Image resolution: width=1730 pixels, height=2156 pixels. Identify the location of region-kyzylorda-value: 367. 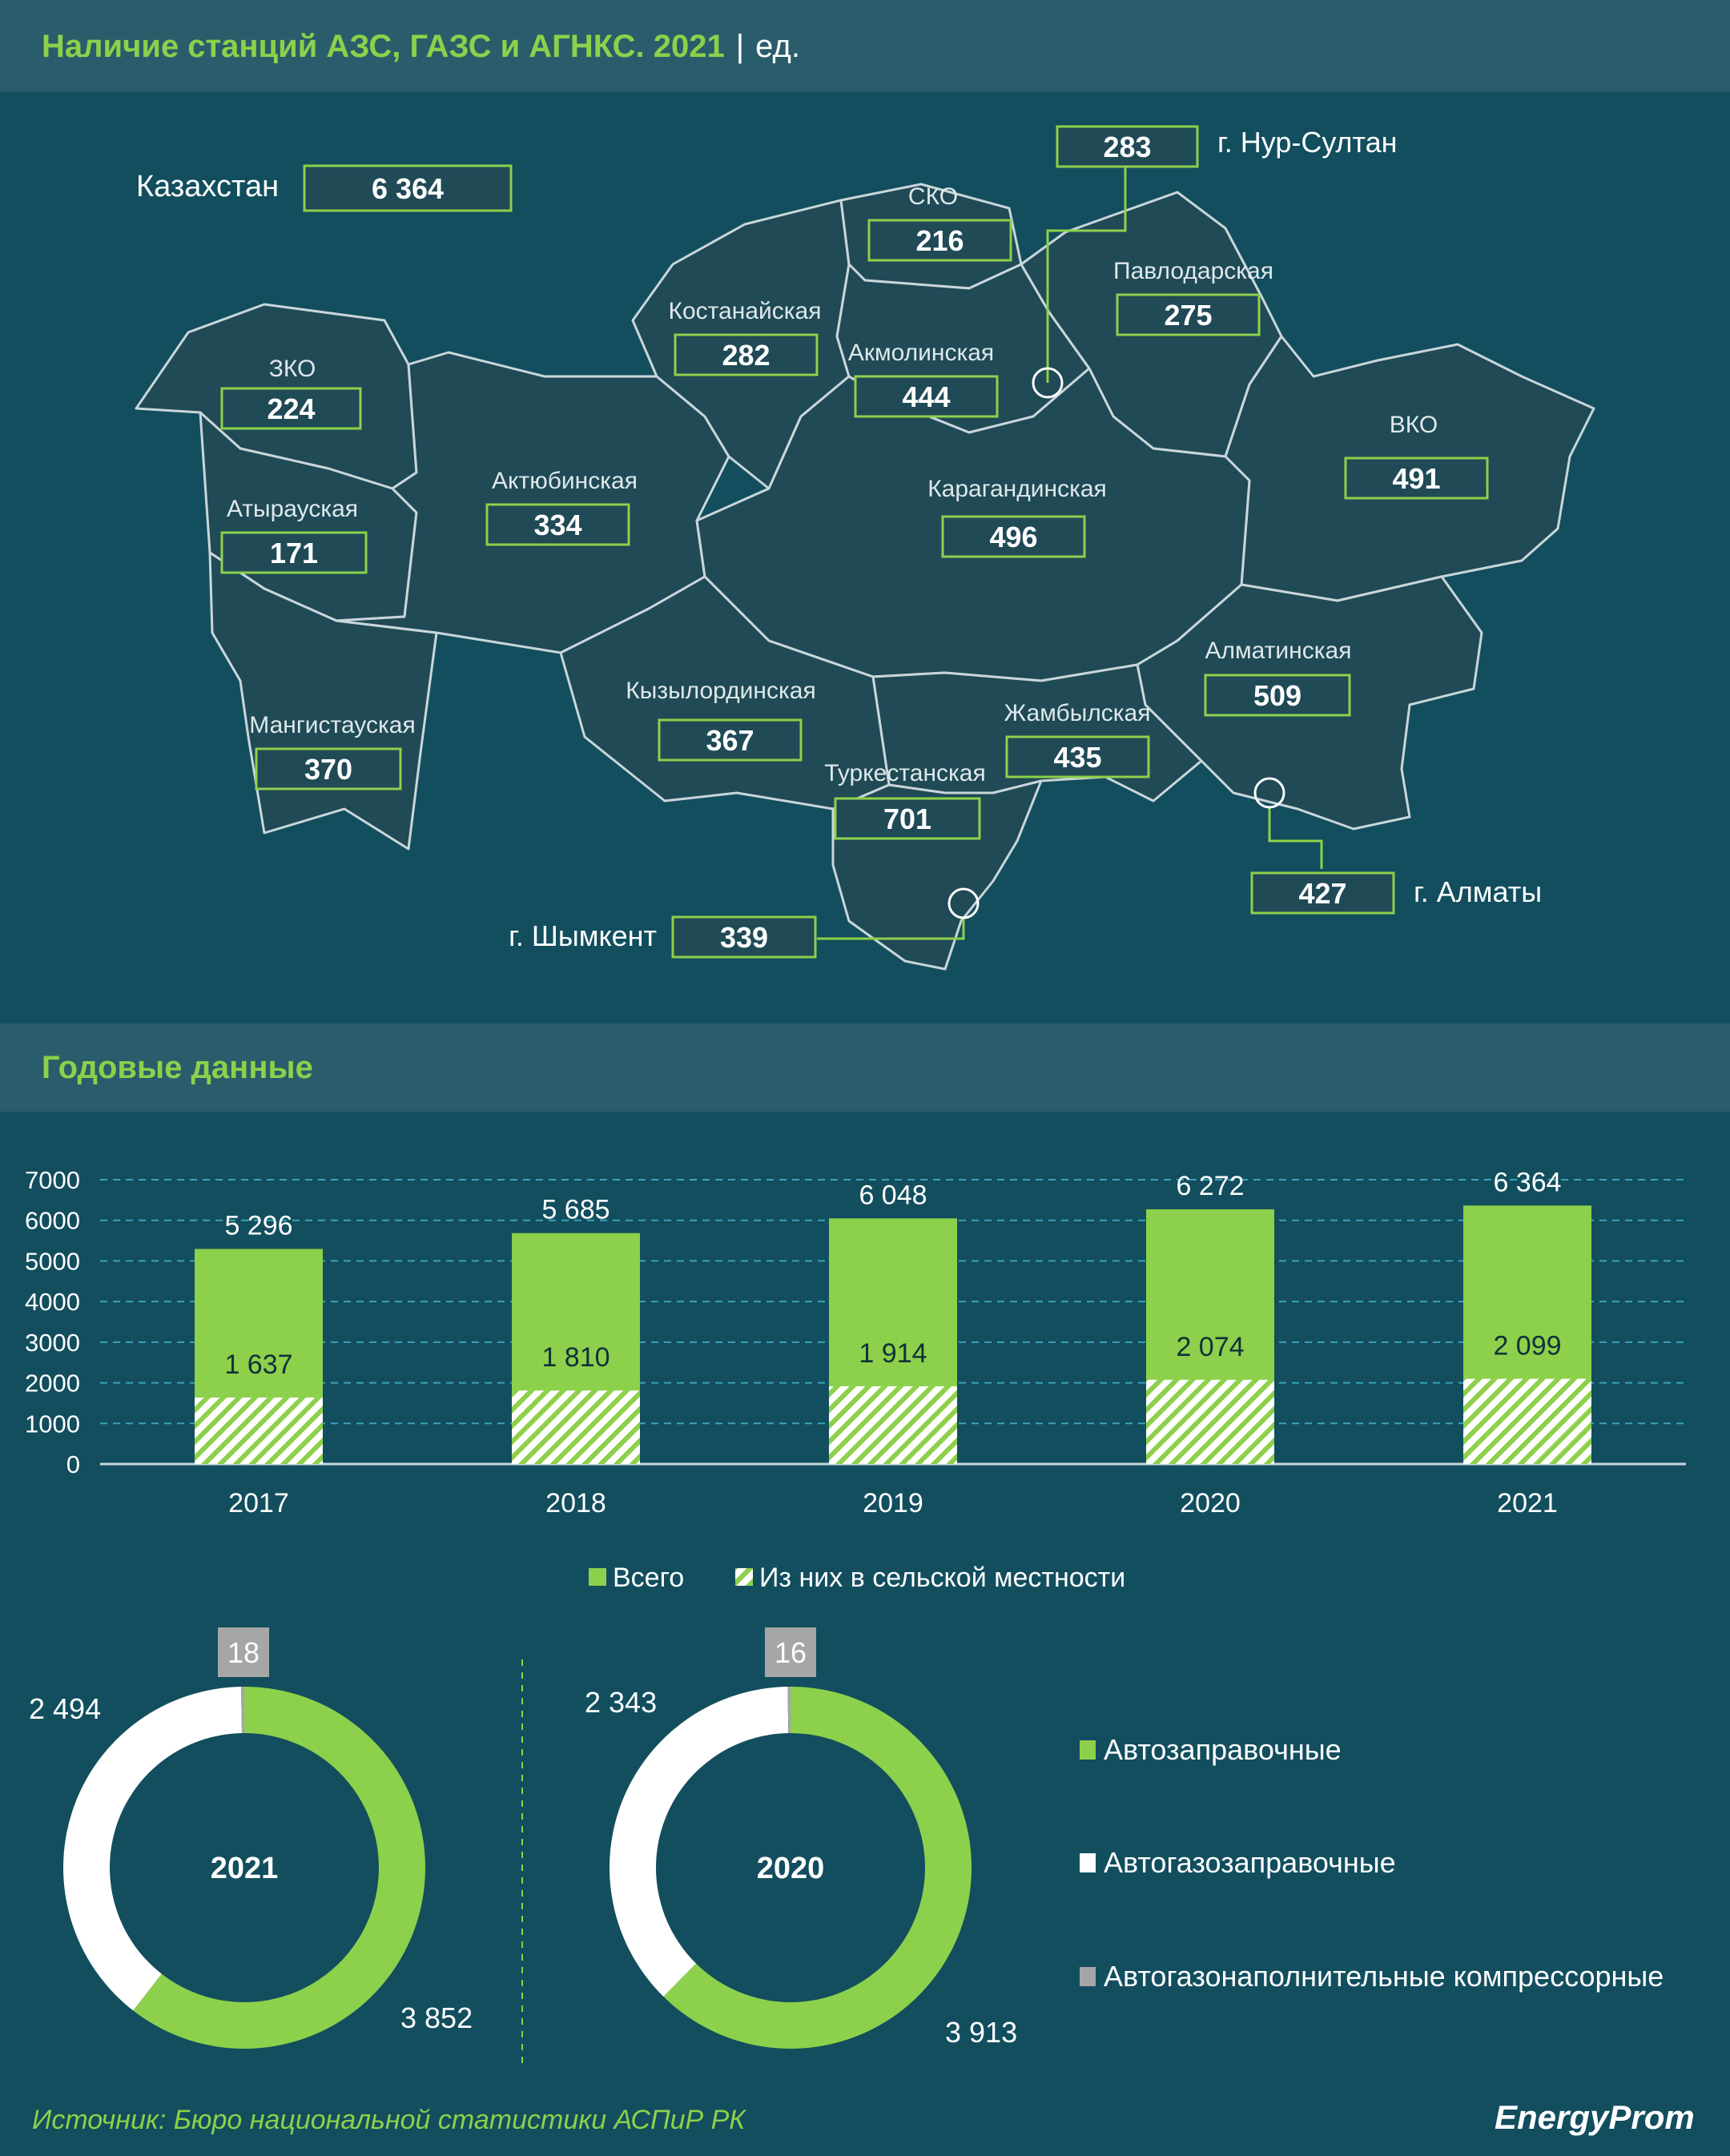
(730, 740).